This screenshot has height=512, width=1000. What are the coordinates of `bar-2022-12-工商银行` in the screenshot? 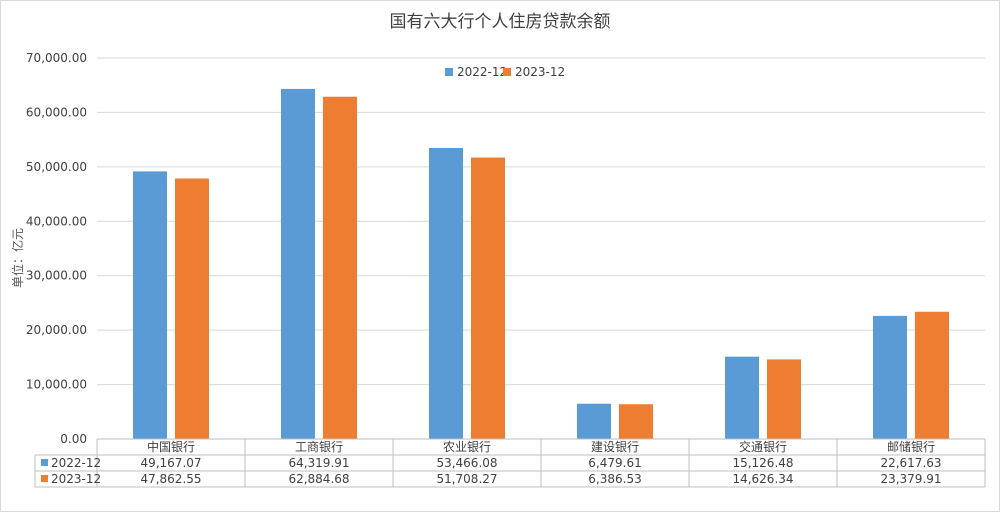 It's located at (298, 263).